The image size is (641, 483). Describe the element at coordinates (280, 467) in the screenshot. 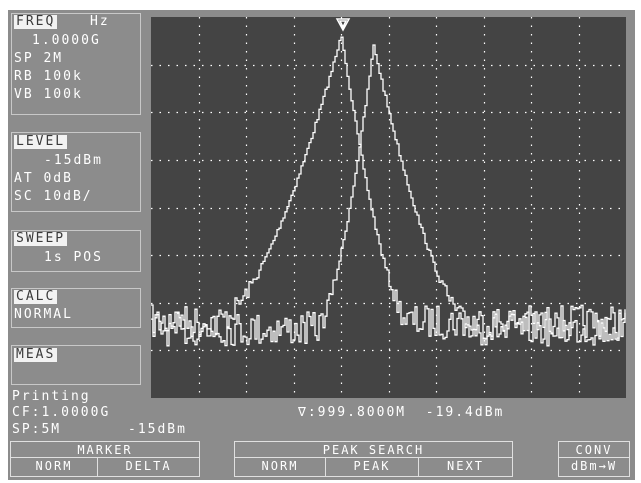

I see `peak-norm-button: NORM` at that location.